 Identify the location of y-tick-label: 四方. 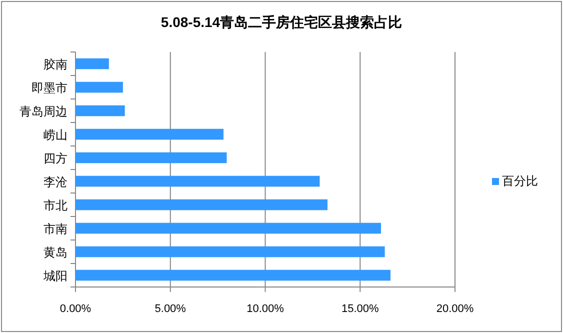
(56, 158).